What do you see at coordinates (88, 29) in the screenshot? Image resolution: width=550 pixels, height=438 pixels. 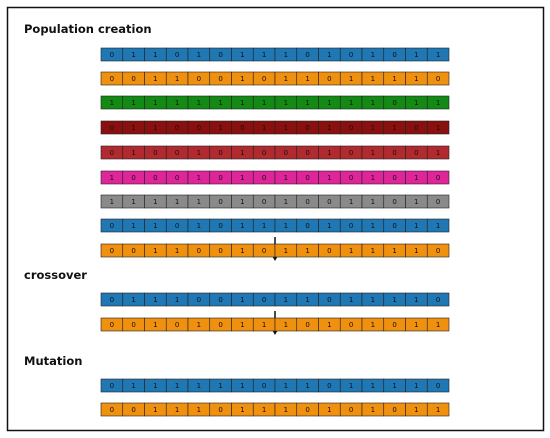 I see `section-title: Population creation` at bounding box center [88, 29].